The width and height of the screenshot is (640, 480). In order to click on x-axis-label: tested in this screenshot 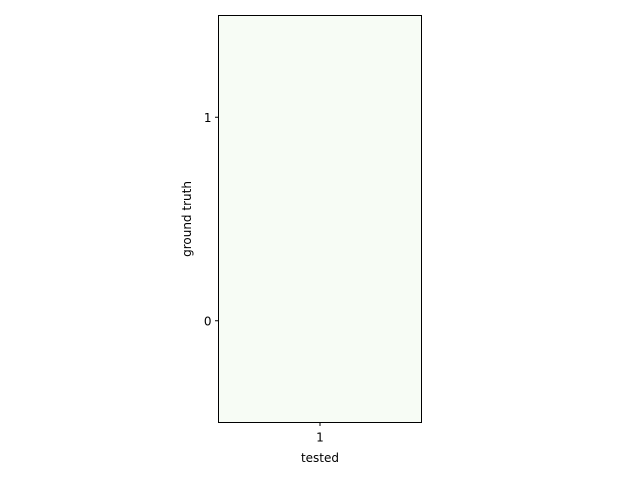, I will do `click(320, 458)`.